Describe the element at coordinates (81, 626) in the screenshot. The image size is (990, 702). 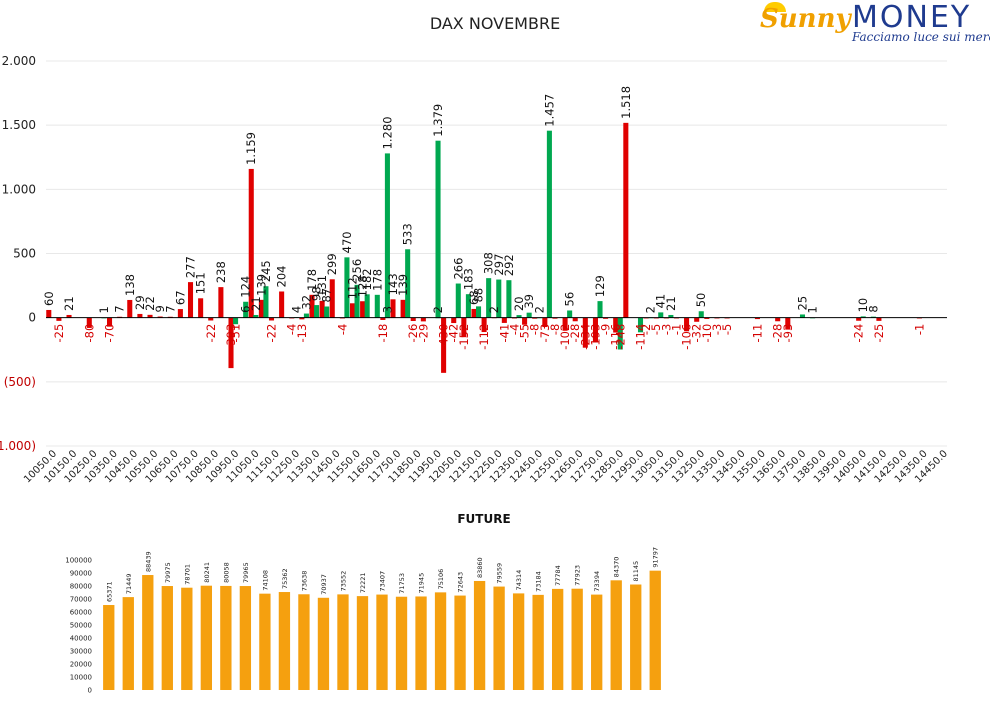
I see `future-y-tick-label: 50000` at that location.